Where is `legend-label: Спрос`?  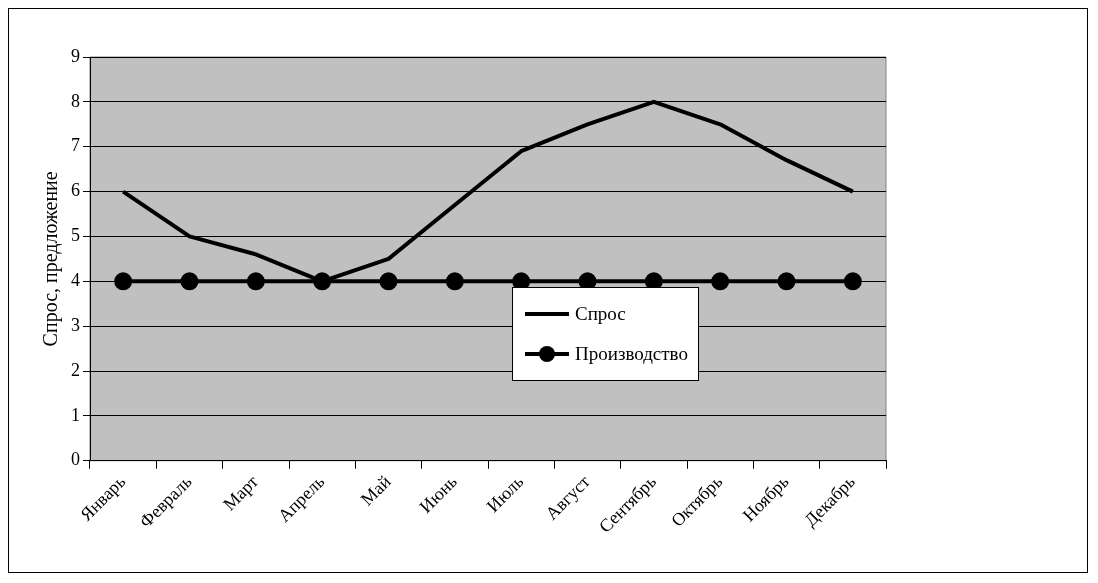
legend-label: Спрос is located at coordinates (600, 314).